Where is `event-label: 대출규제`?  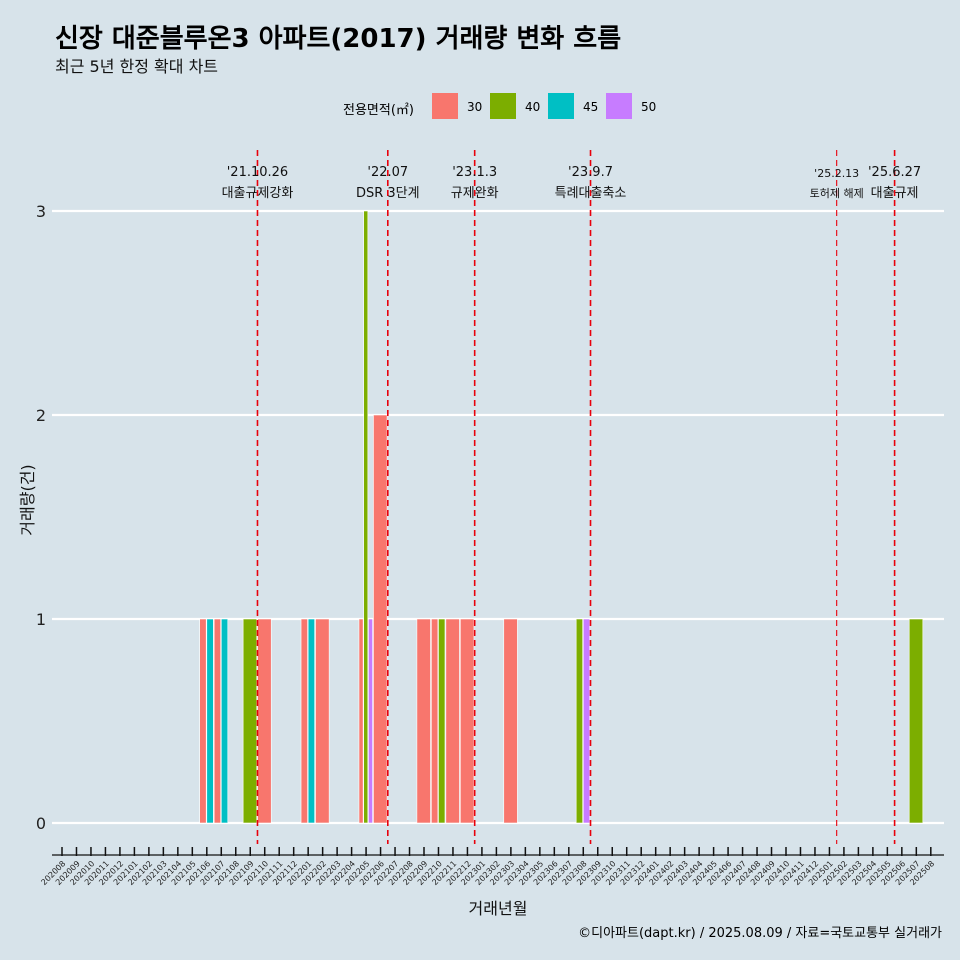 event-label: 대출규제 is located at coordinates (895, 193).